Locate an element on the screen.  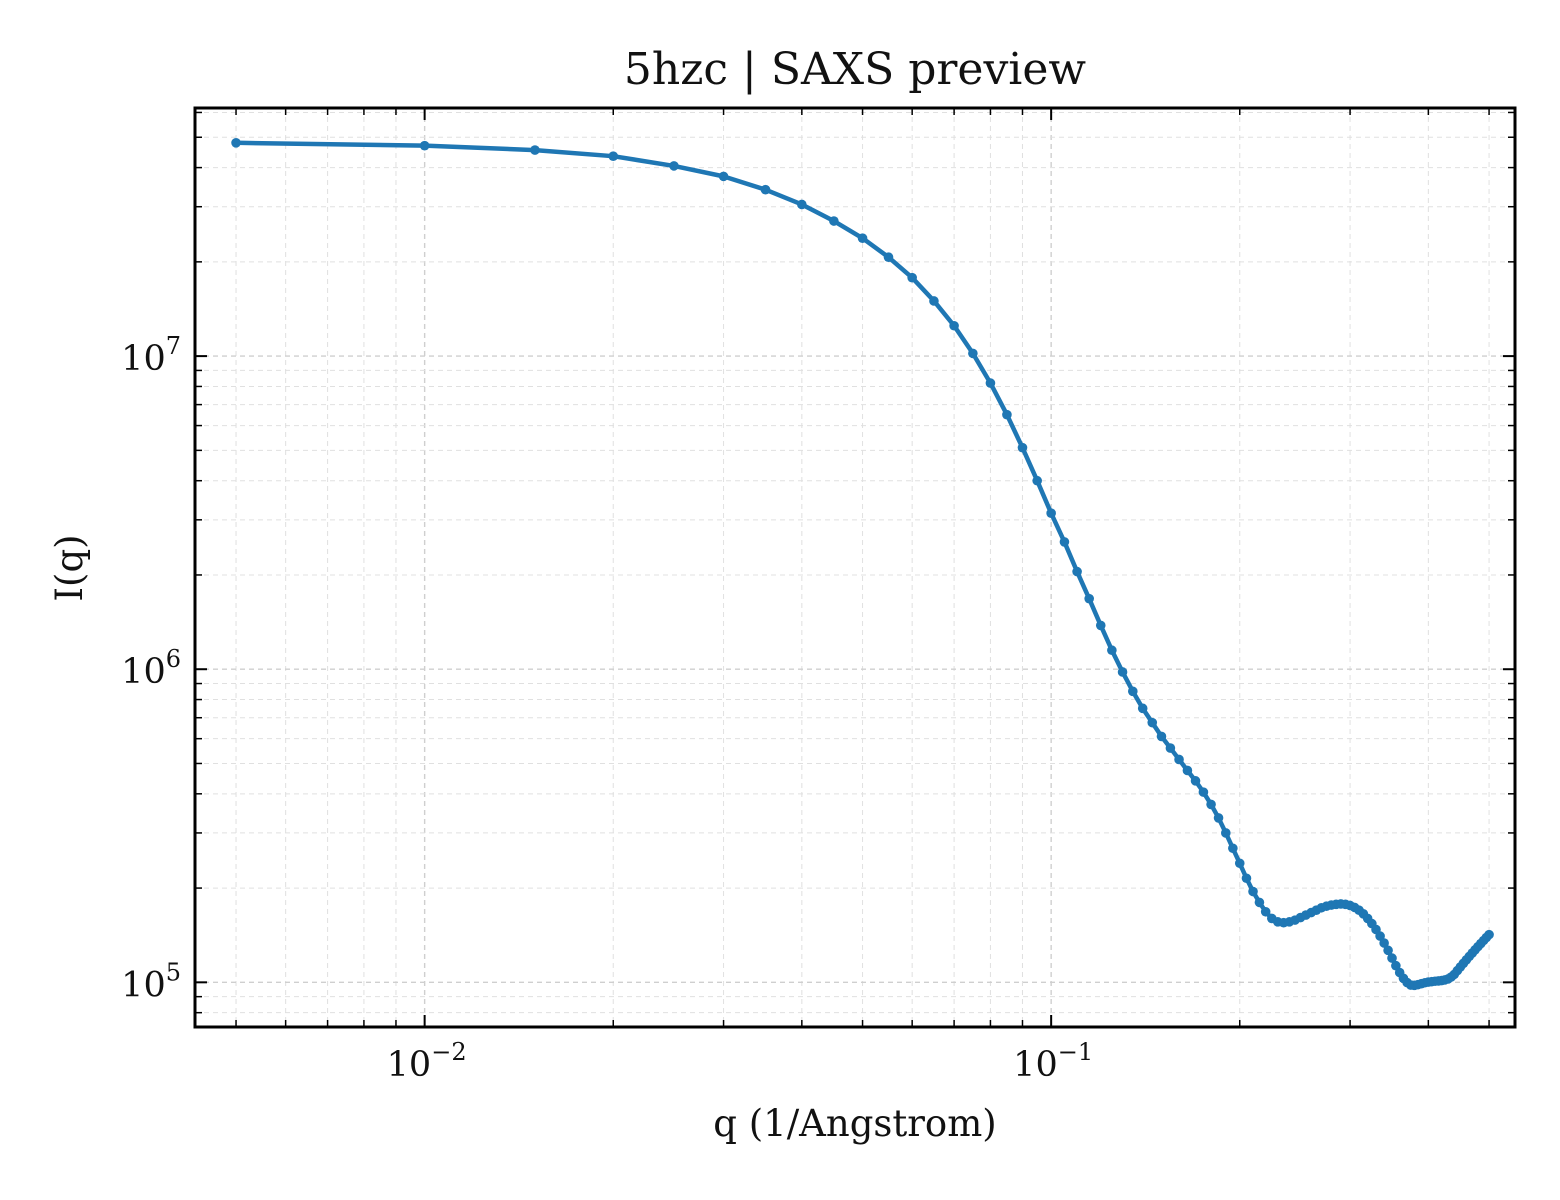
x-tick-label: 10⁻² is located at coordinates (427, 1061).